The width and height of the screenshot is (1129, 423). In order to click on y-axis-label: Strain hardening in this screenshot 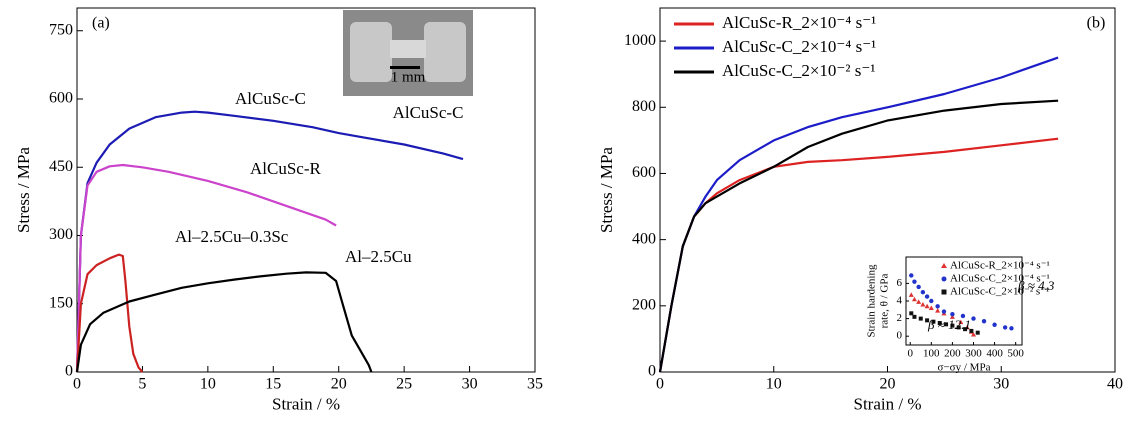, I will do `click(872, 301)`.